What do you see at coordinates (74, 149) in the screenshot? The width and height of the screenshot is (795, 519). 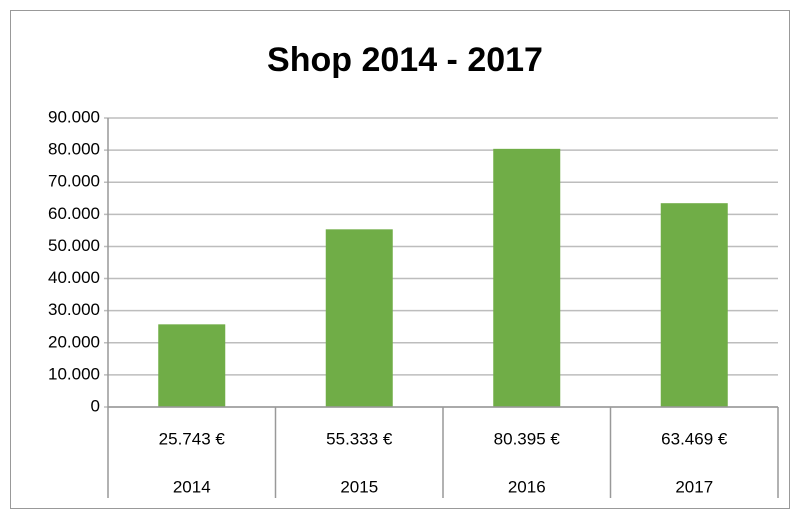 I see `y-tick-label: 80.000` at bounding box center [74, 149].